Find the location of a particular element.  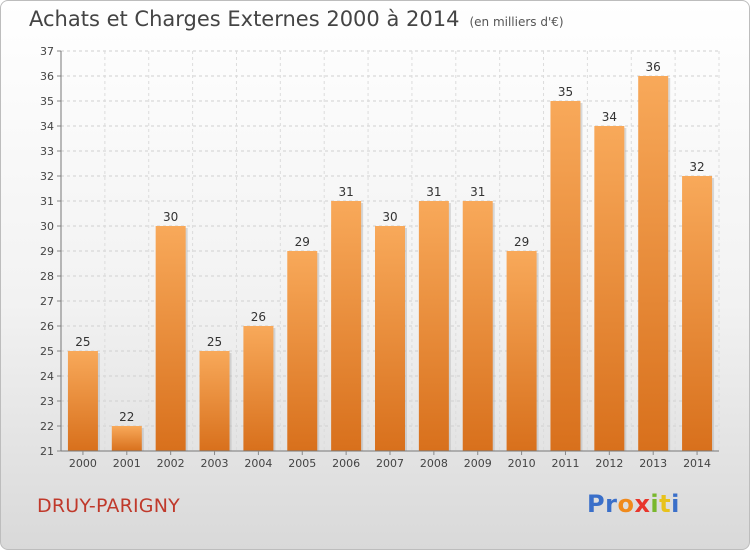

y-tick-label: 23 is located at coordinates (47, 401).